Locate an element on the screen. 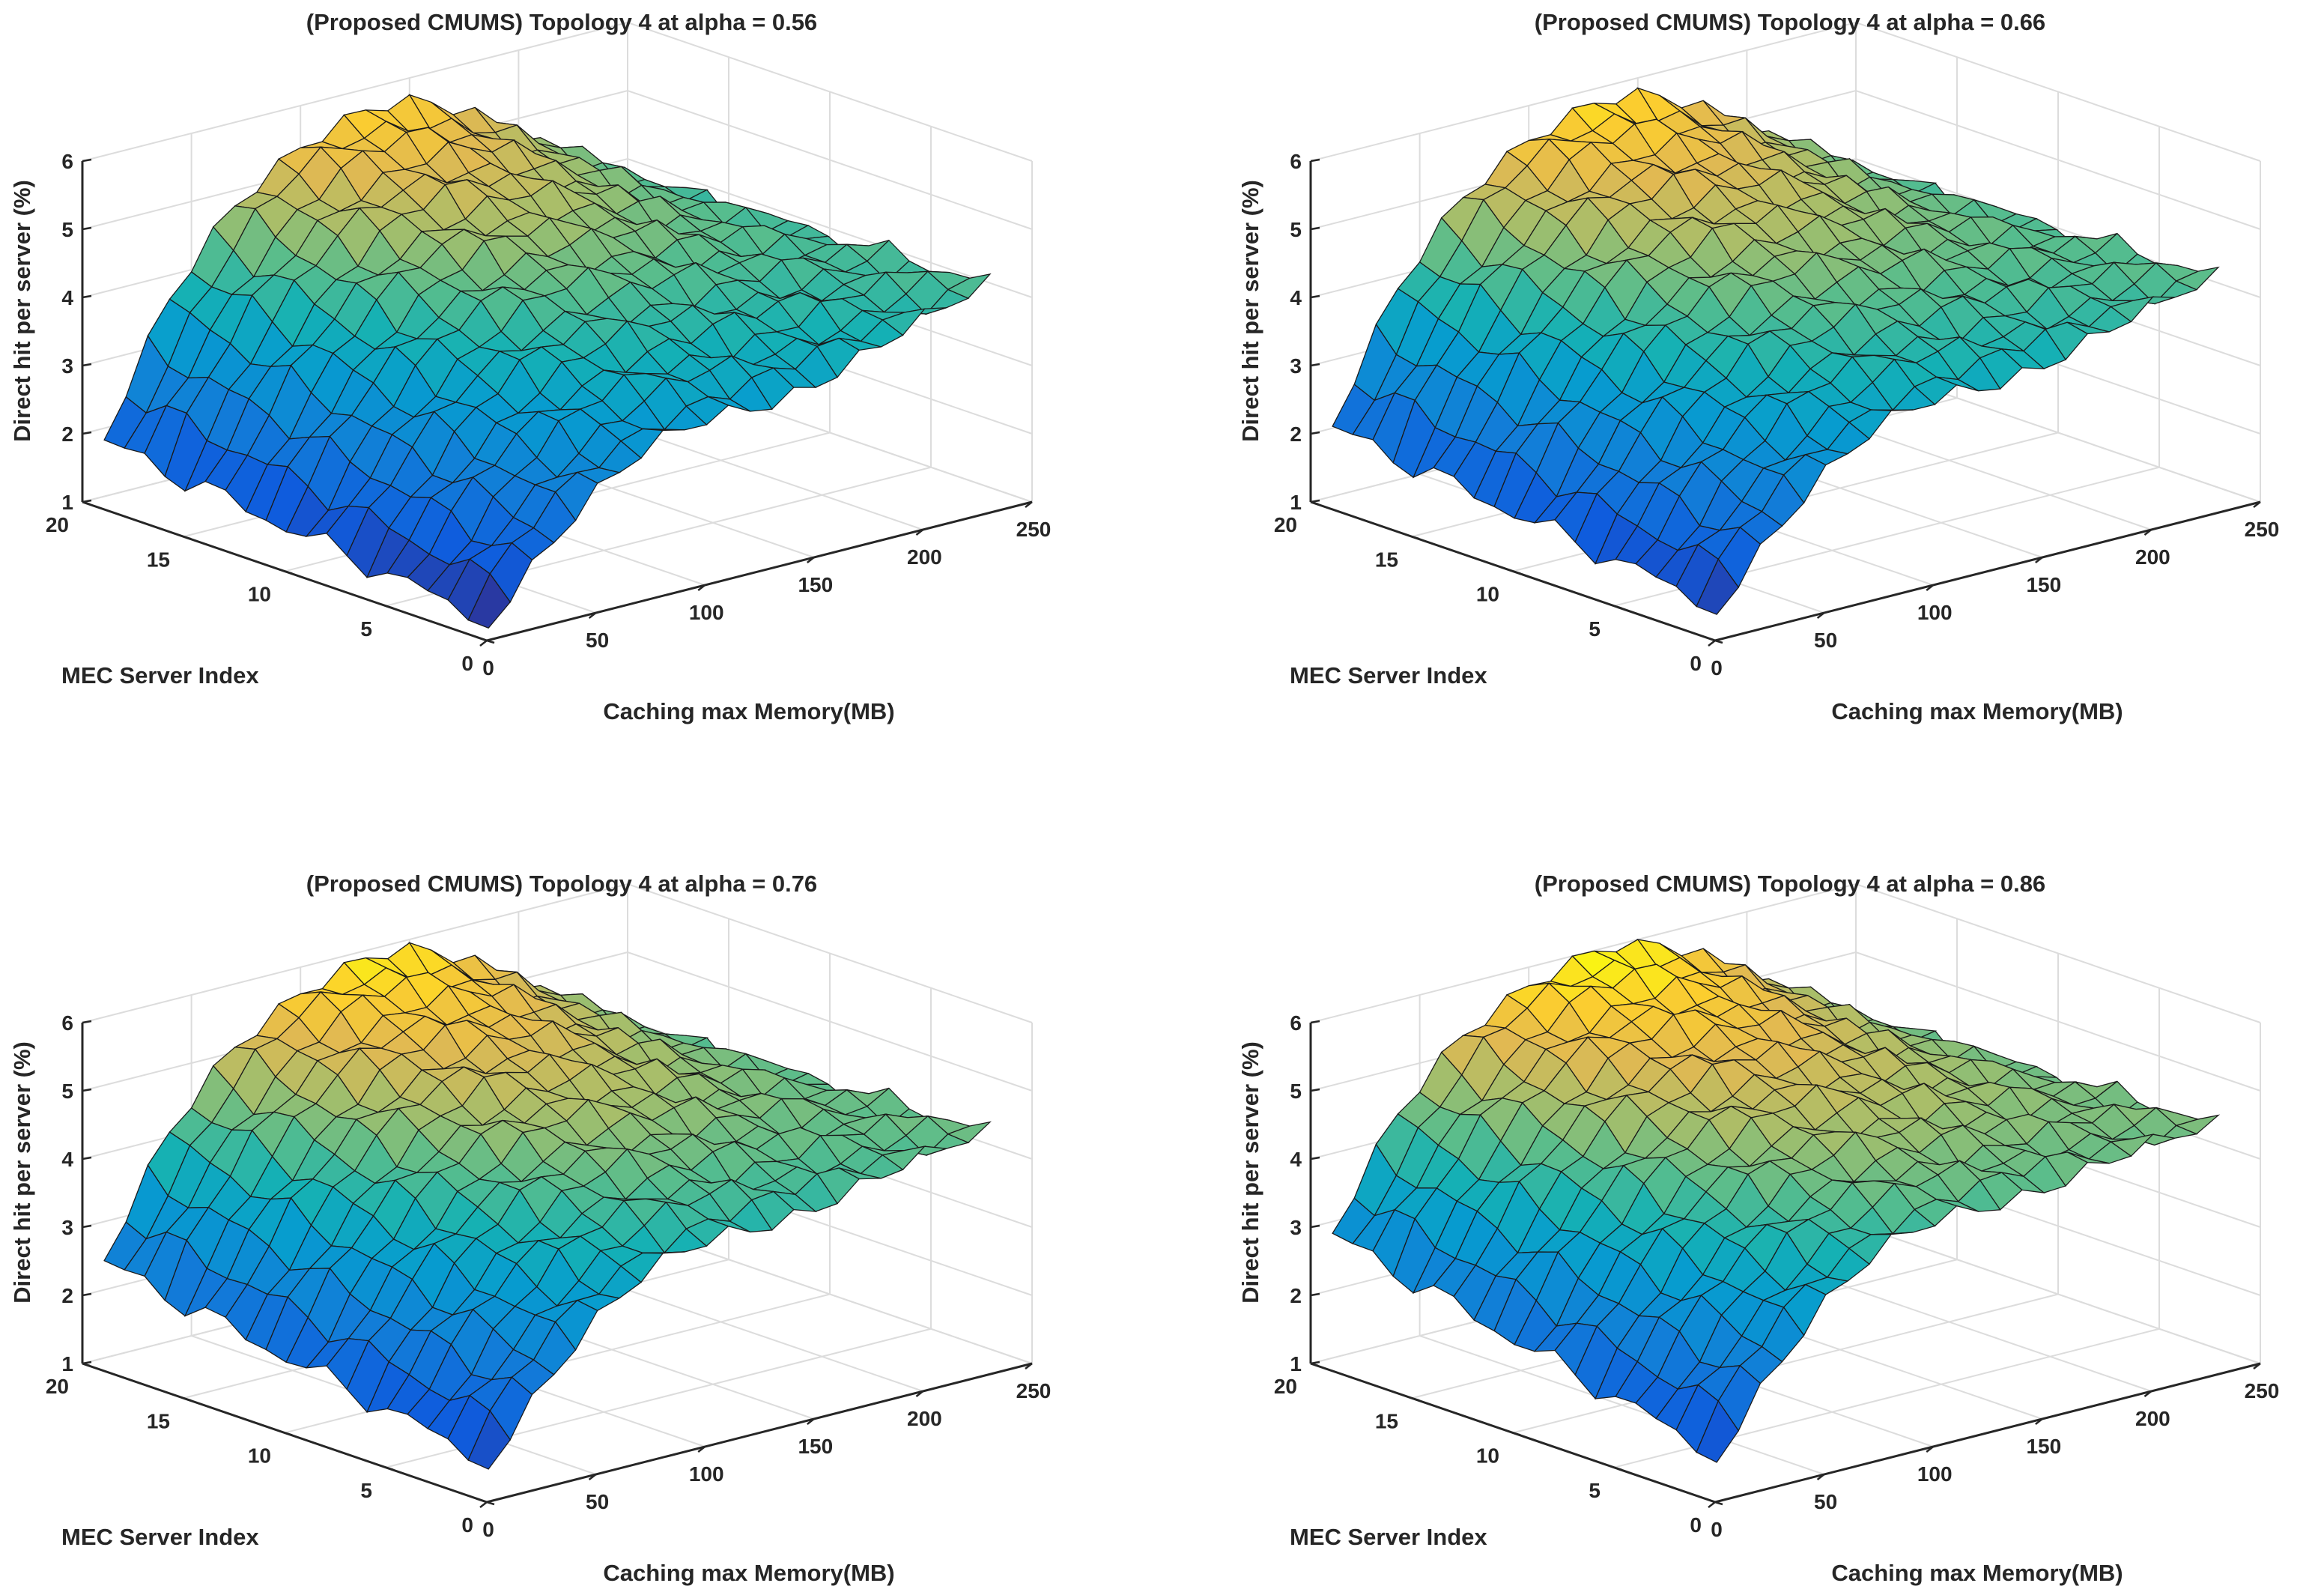 This screenshot has height=1595, width=2324. y-tick-label: 5 is located at coordinates (366, 1491).